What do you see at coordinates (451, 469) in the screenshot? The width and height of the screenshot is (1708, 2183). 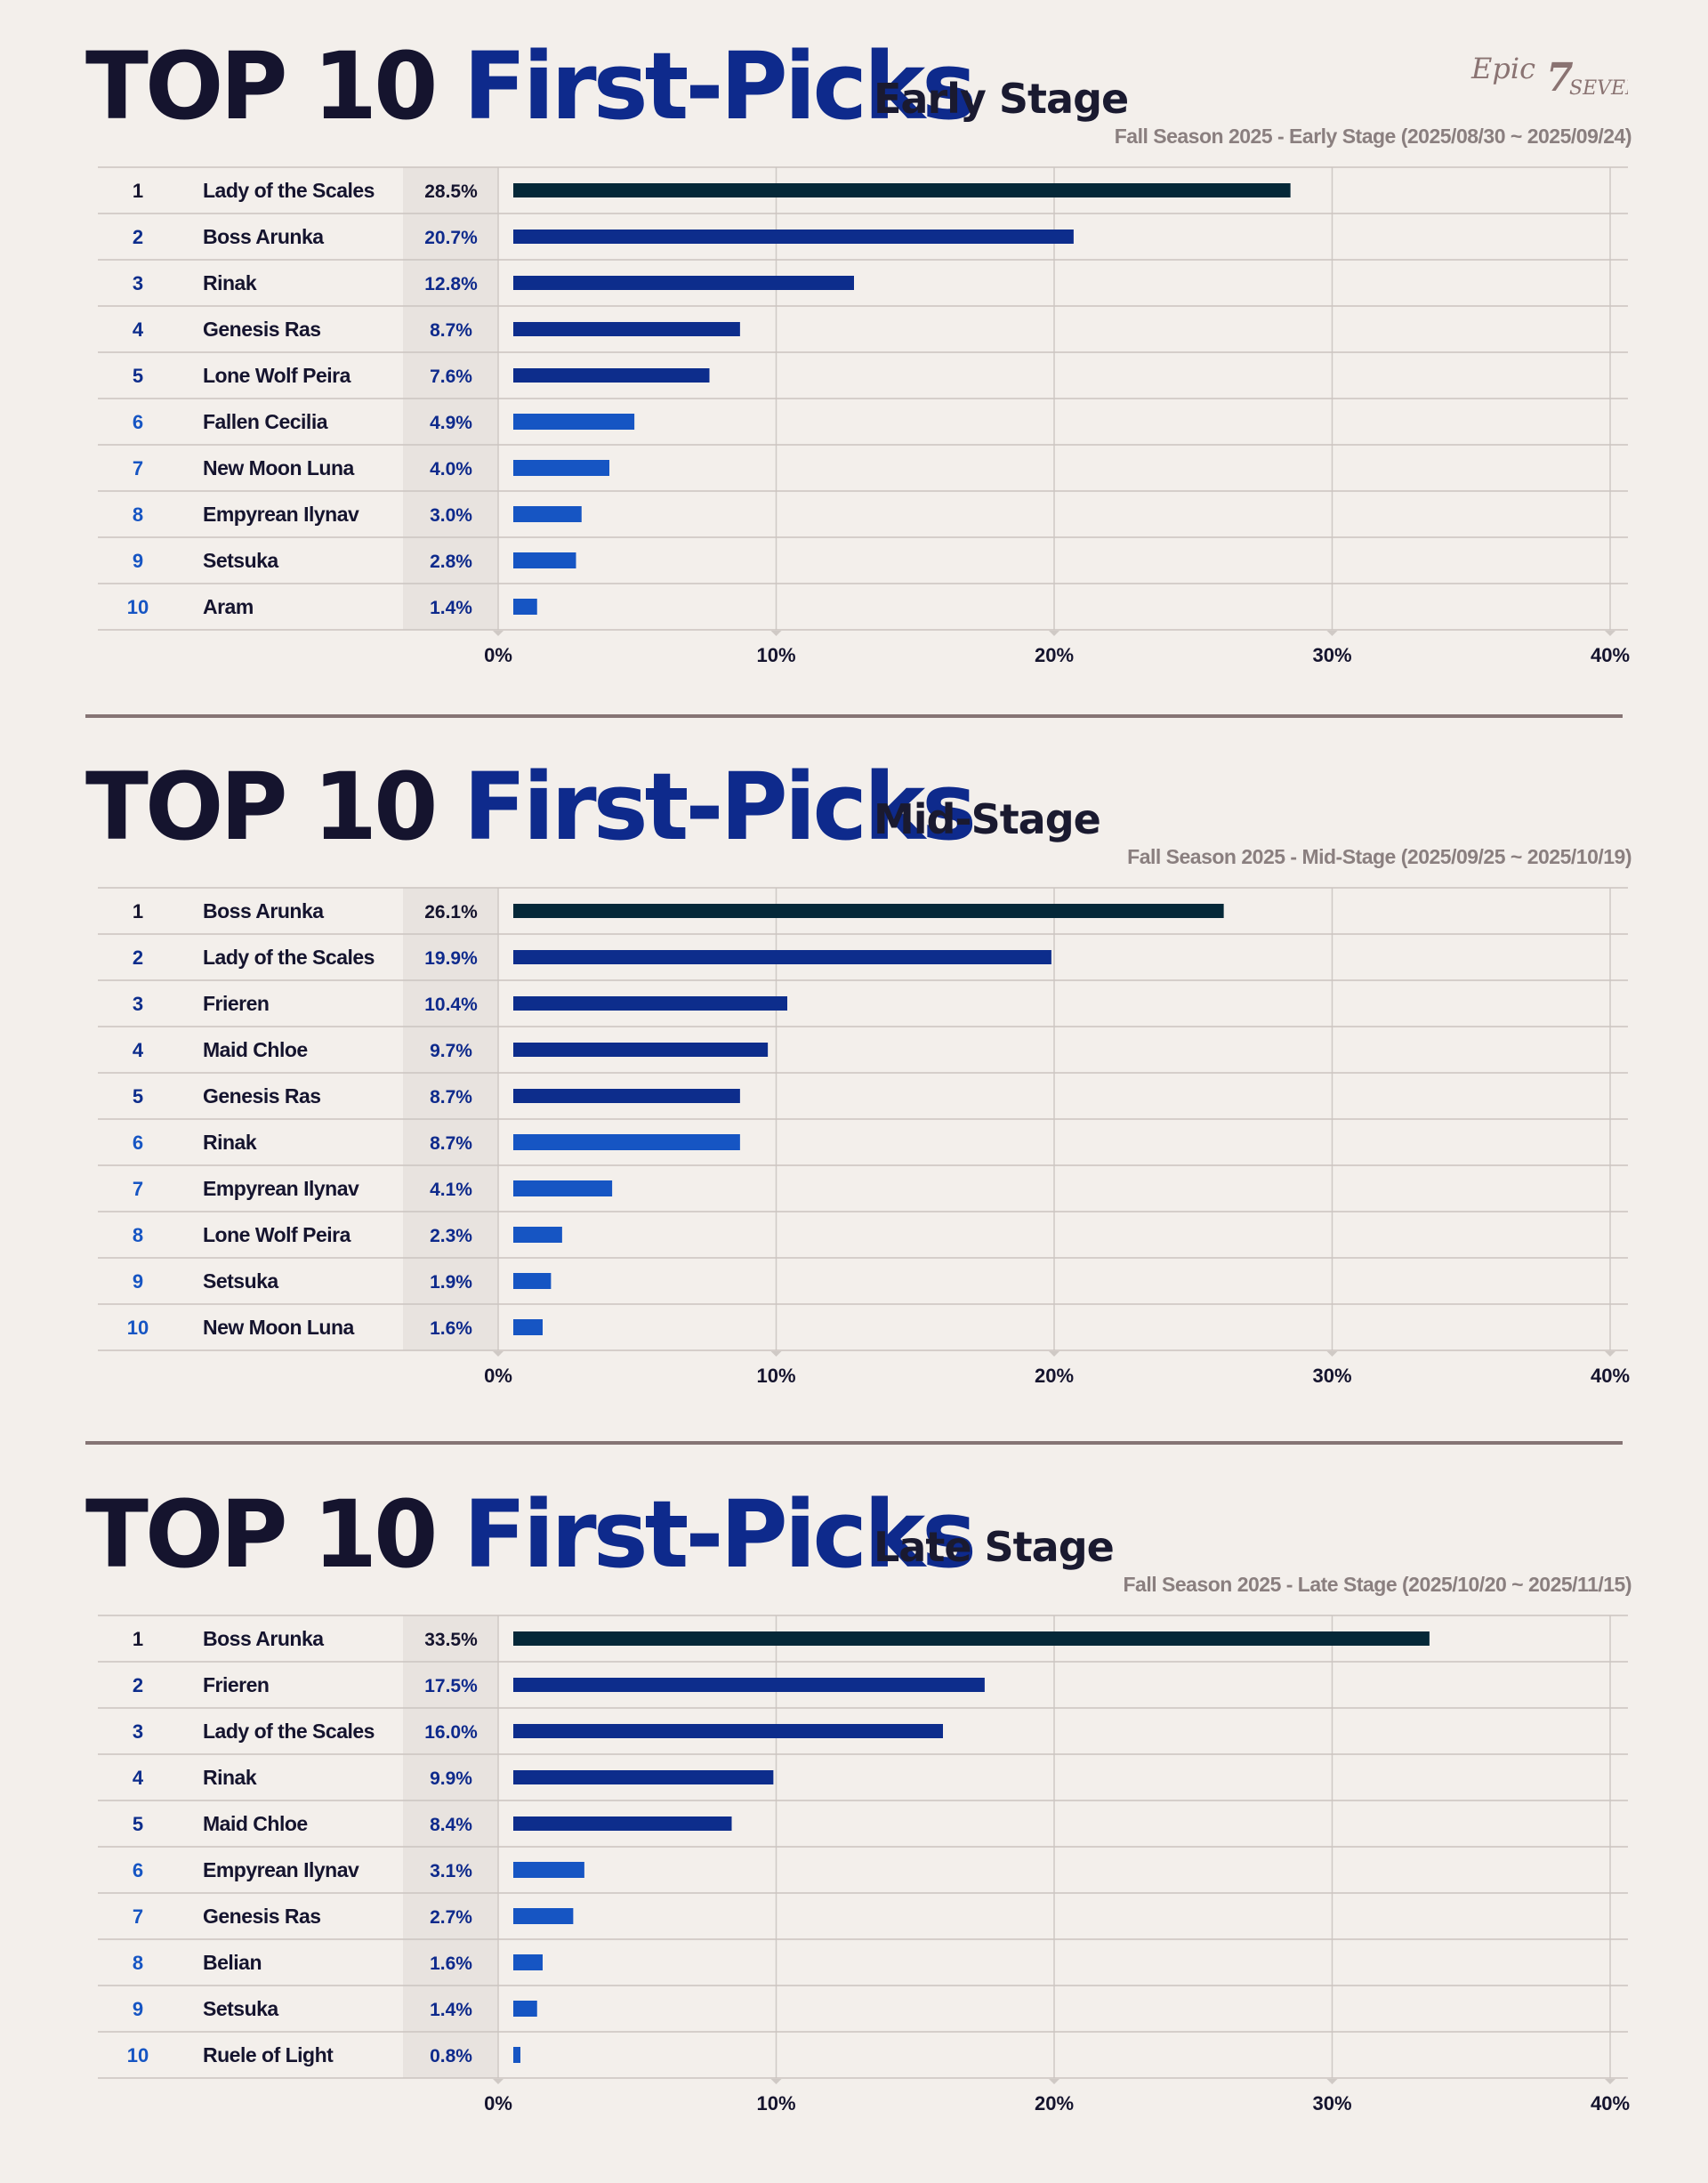 I see `pick-rate-label: 4.0%` at bounding box center [451, 469].